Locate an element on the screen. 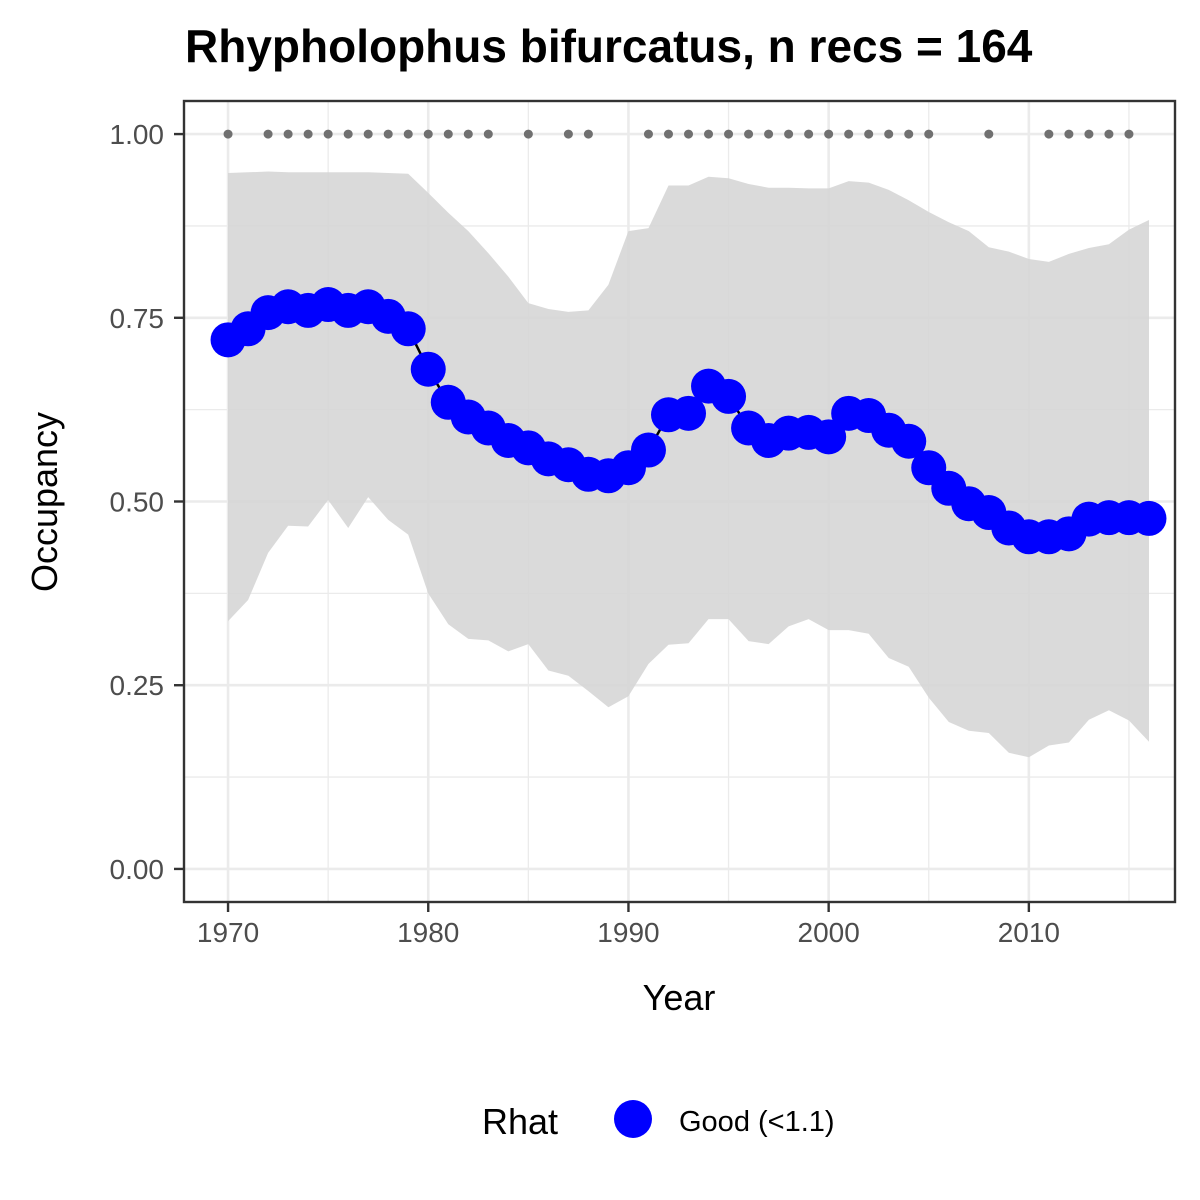 This screenshot has height=1200, width=1200. x-tick-label: 2000 is located at coordinates (829, 932).